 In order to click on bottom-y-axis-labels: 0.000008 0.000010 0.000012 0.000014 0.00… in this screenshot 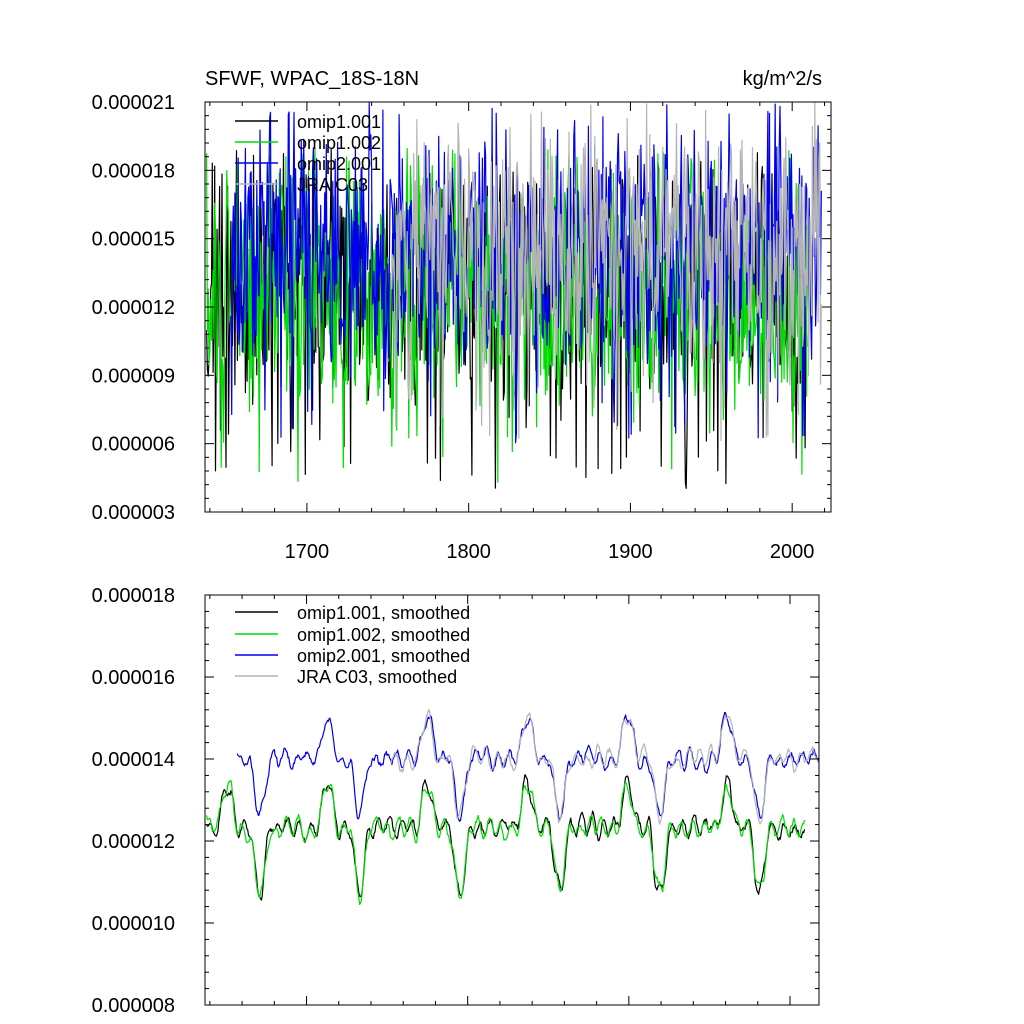, I will do `click(133, 801)`.